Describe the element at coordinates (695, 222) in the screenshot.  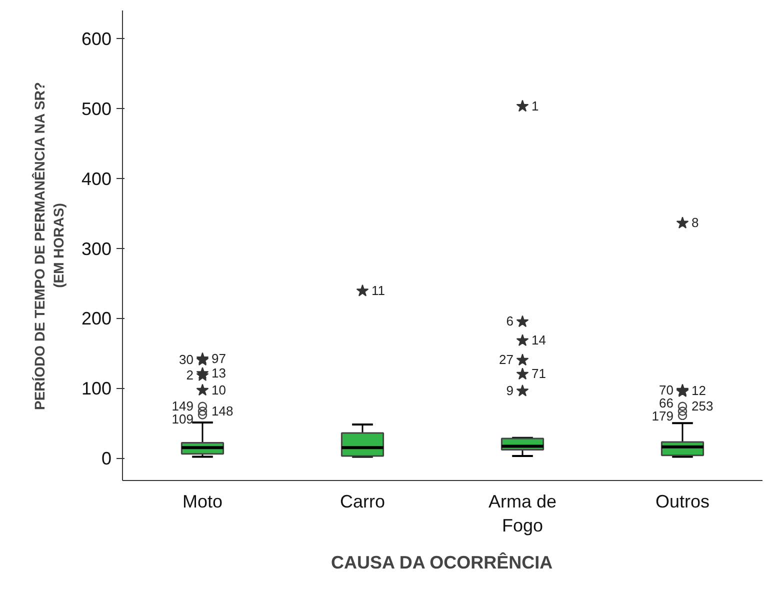
I see `annotation: 8` at that location.